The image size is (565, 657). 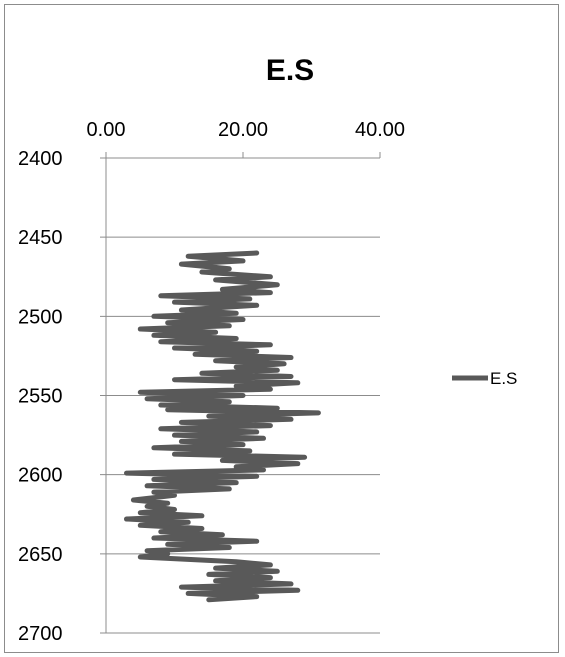 What do you see at coordinates (40, 476) in the screenshot?
I see `y-tick-label: 2600` at bounding box center [40, 476].